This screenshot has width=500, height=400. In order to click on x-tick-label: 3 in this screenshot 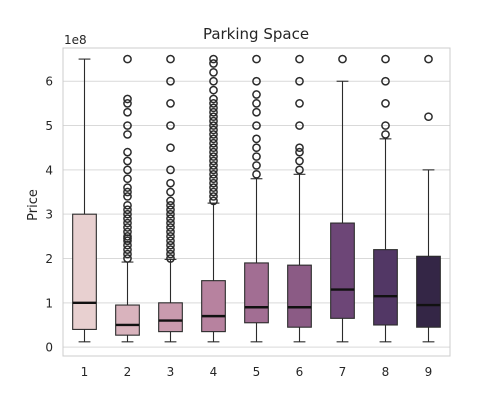, I will do `click(171, 372)`.